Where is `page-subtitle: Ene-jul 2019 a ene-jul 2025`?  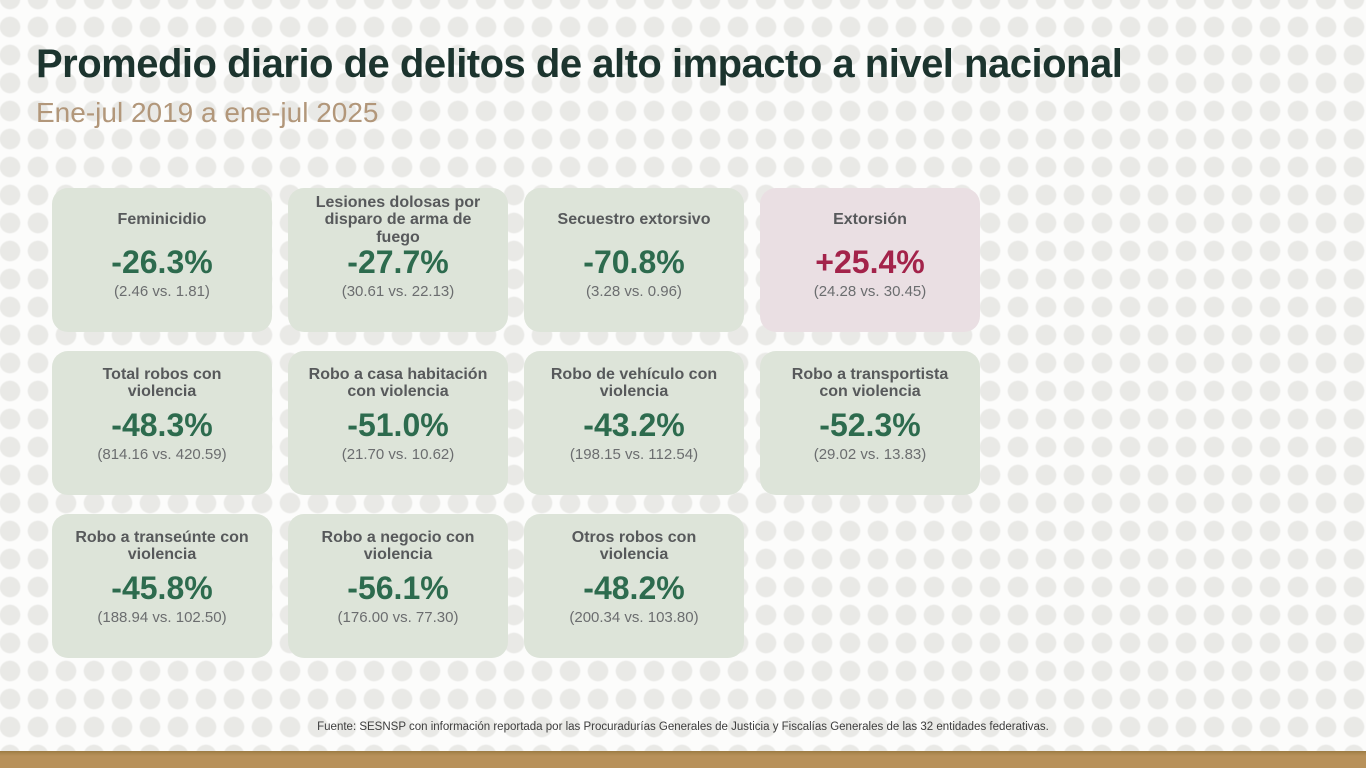 page-subtitle: Ene-jul 2019 a ene-jul 2025 is located at coordinates (207, 112).